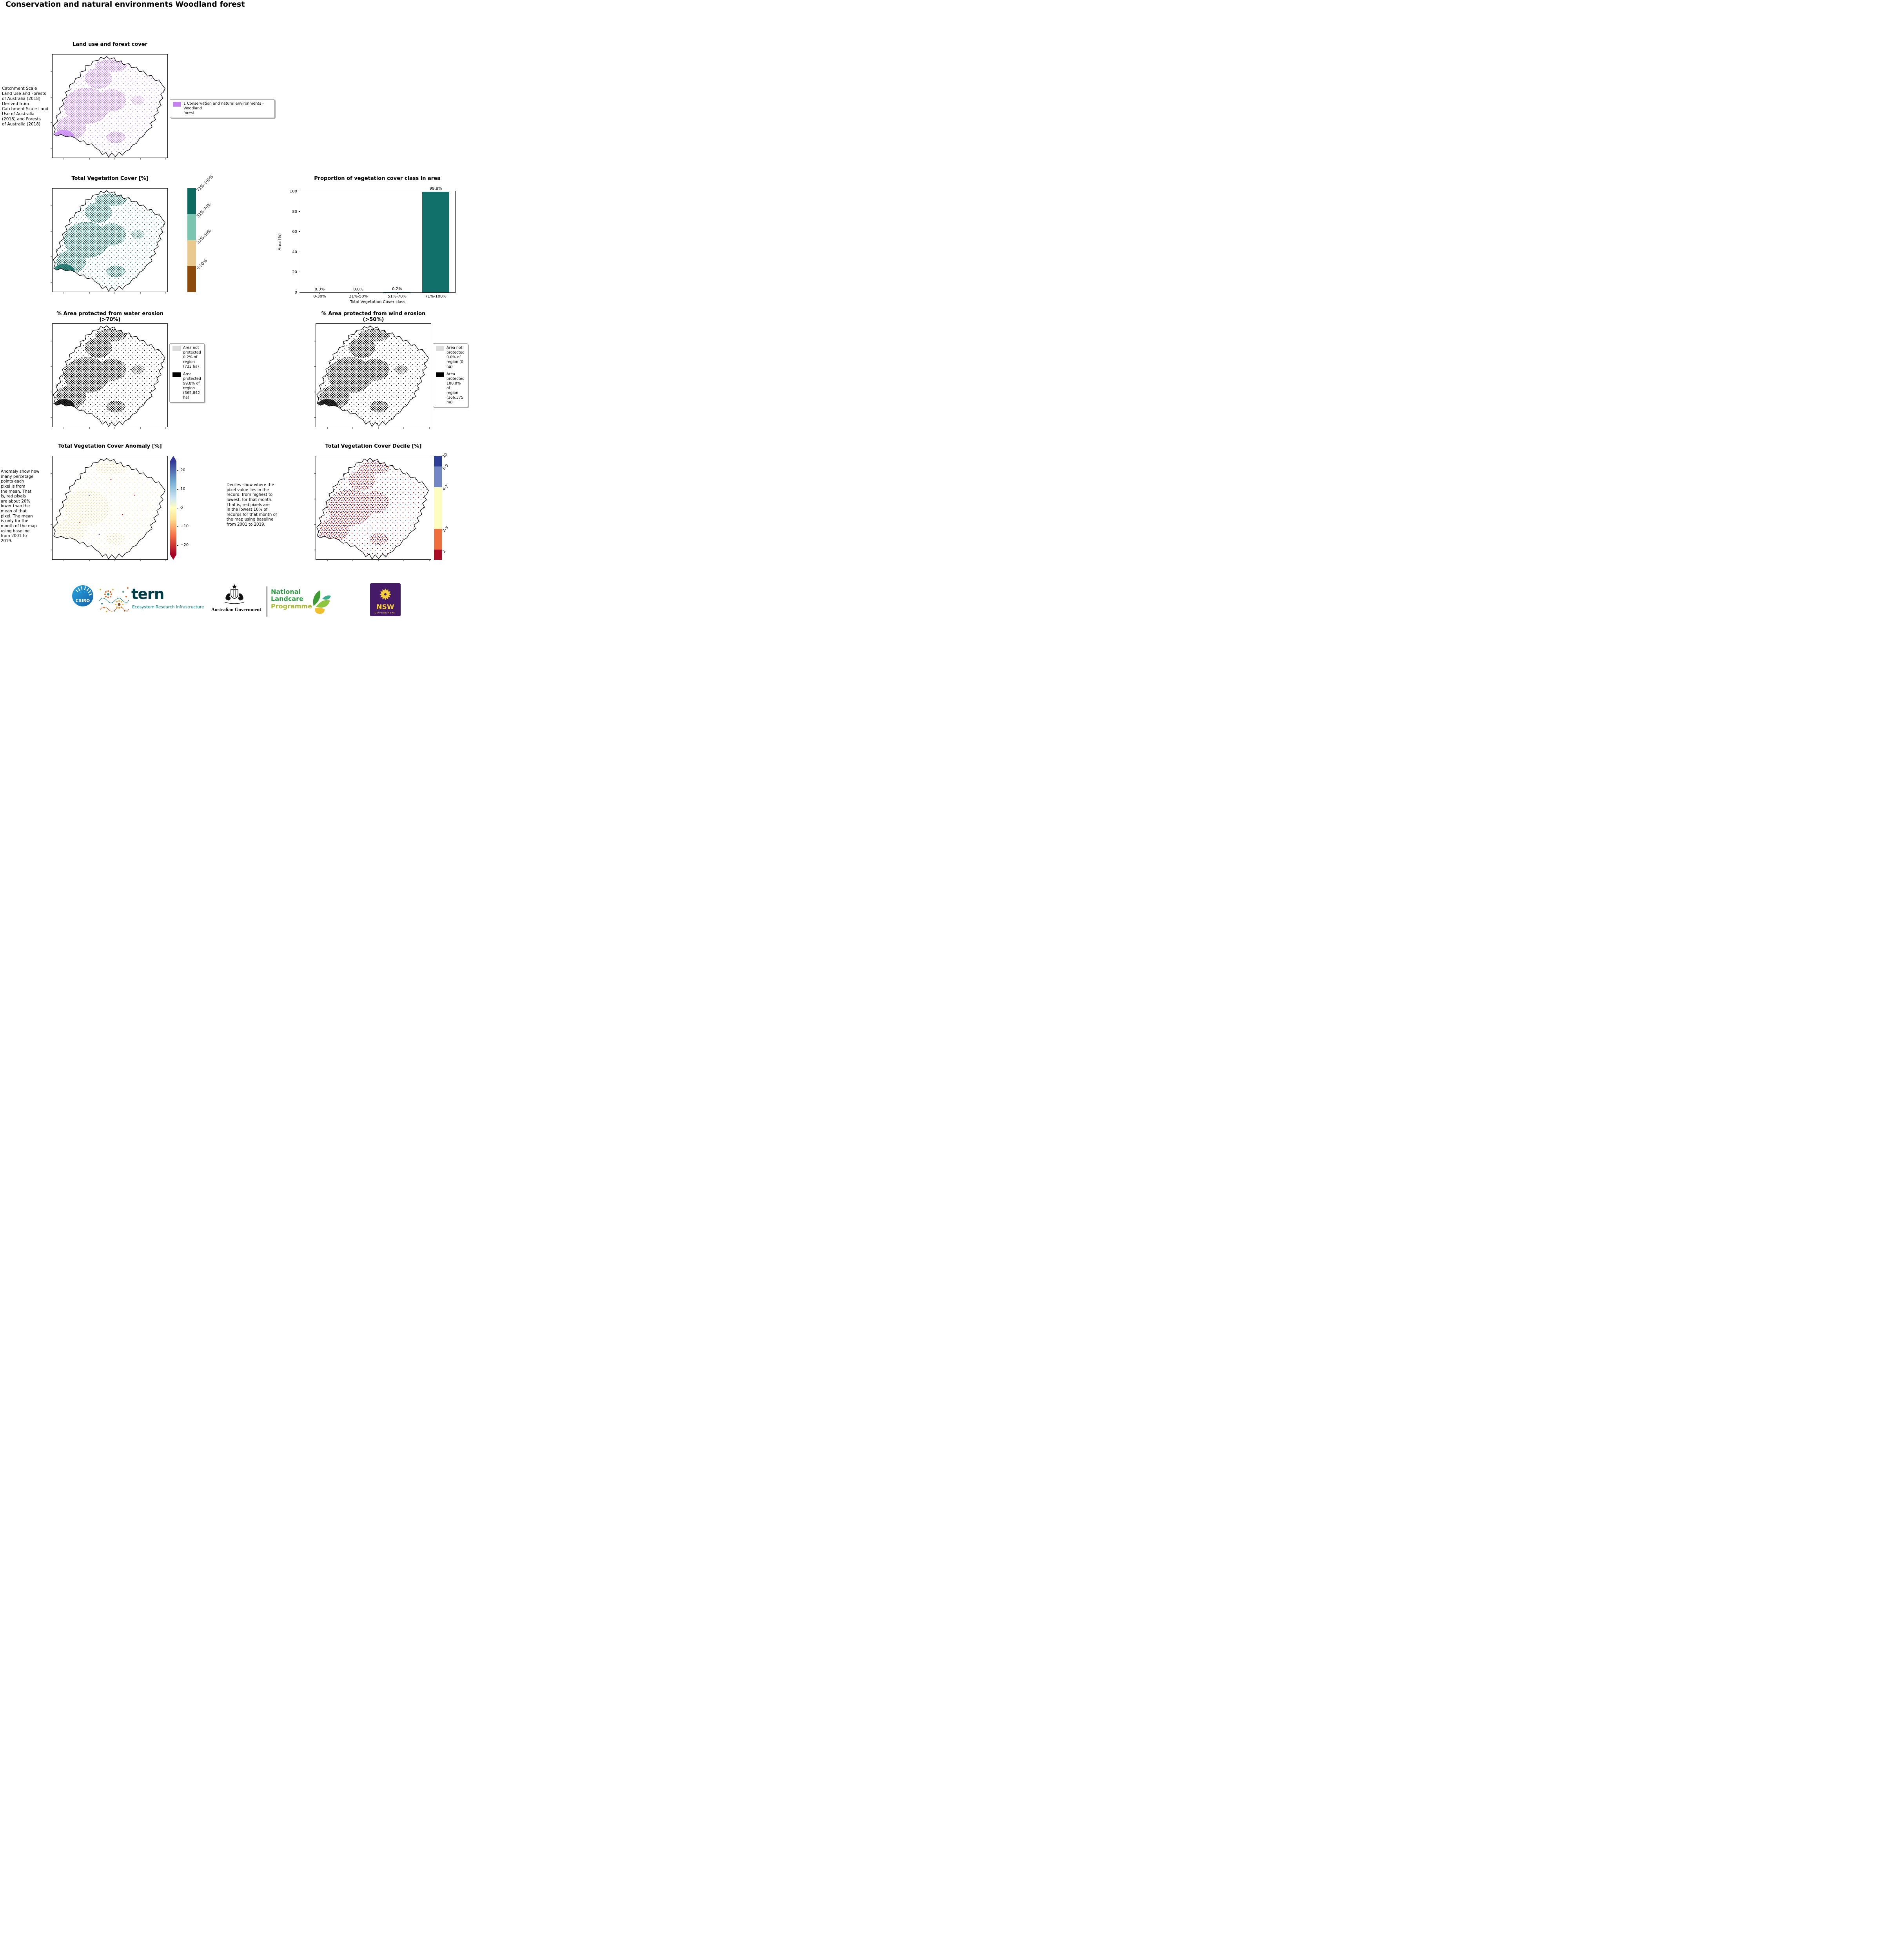  Describe the element at coordinates (173, 458) in the screenshot. I see `colorbar-arrow-up` at that location.